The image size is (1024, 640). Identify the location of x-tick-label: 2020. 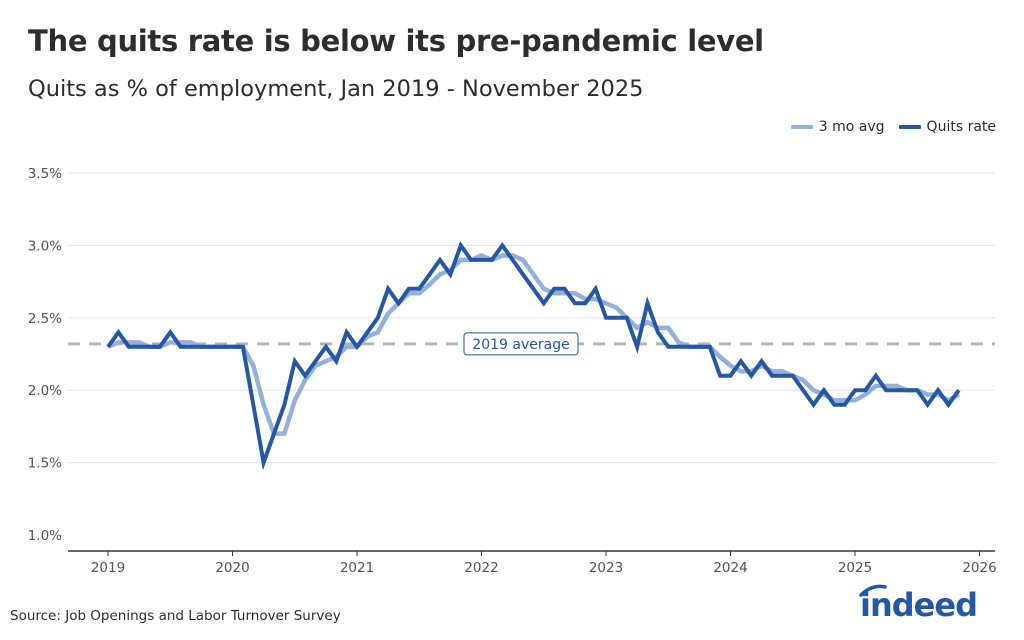
(232, 568).